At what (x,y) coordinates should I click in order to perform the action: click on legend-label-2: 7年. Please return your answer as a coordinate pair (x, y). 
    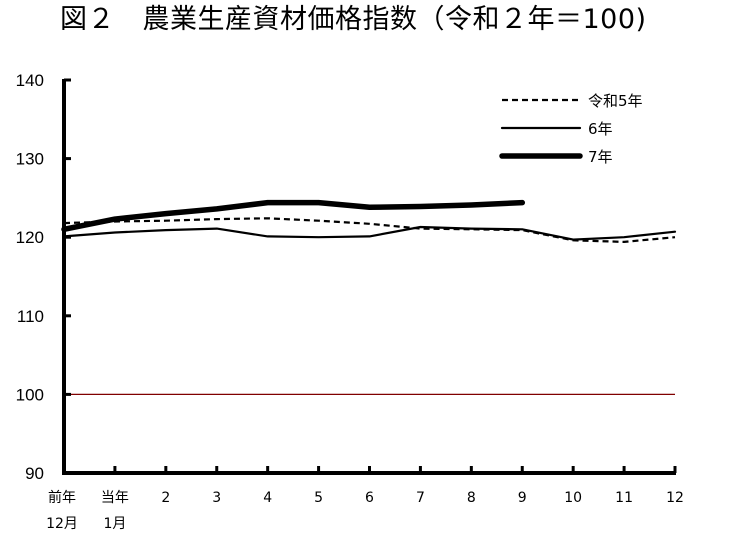
    Looking at the image, I should click on (600, 157).